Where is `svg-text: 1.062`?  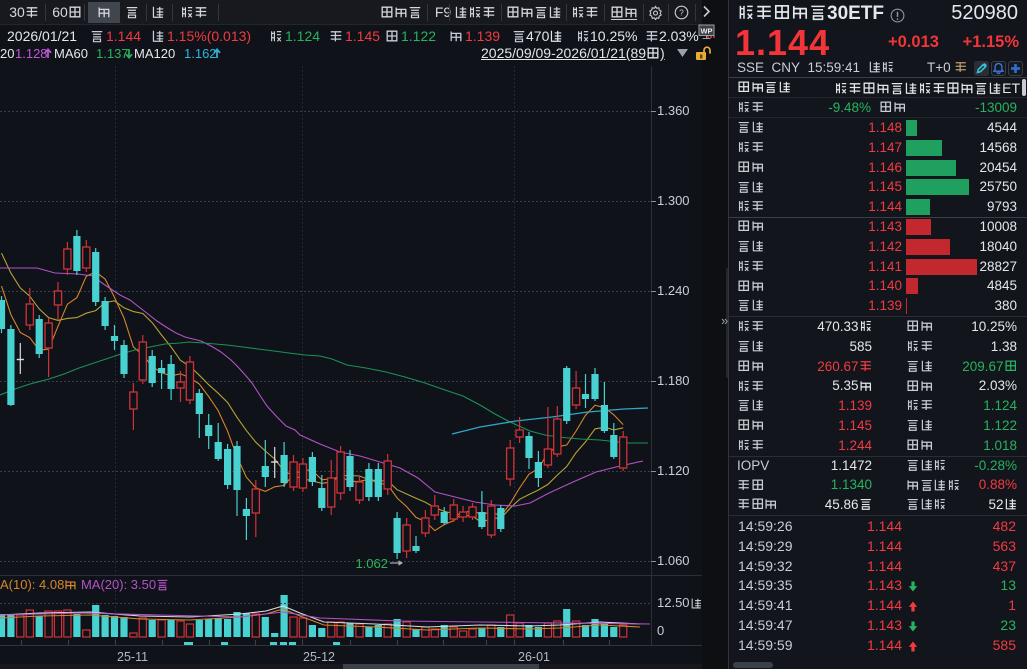 svg-text: 1.062 is located at coordinates (371, 563).